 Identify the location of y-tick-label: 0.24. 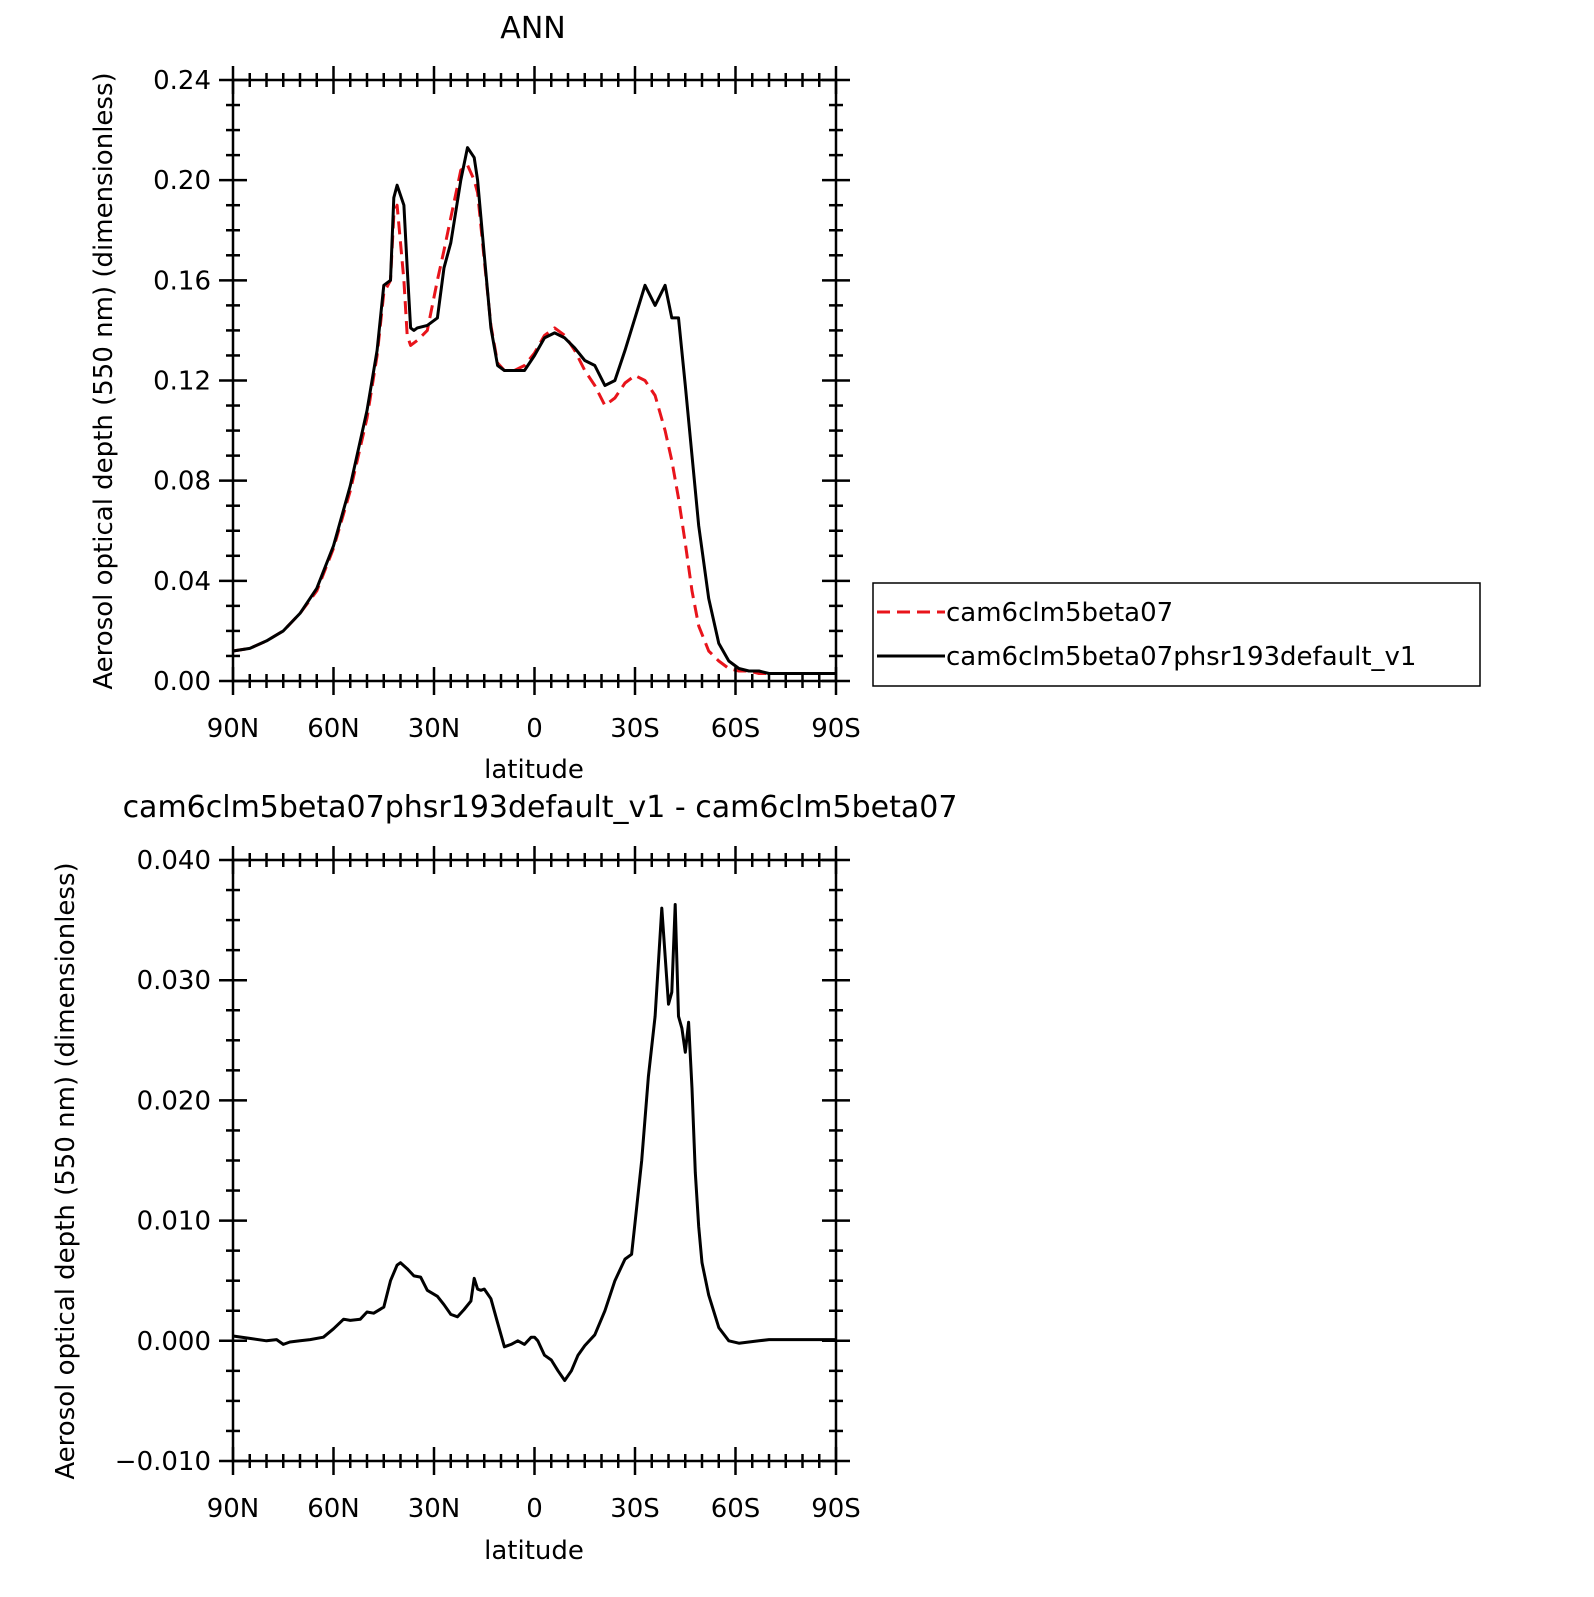
(182, 81).